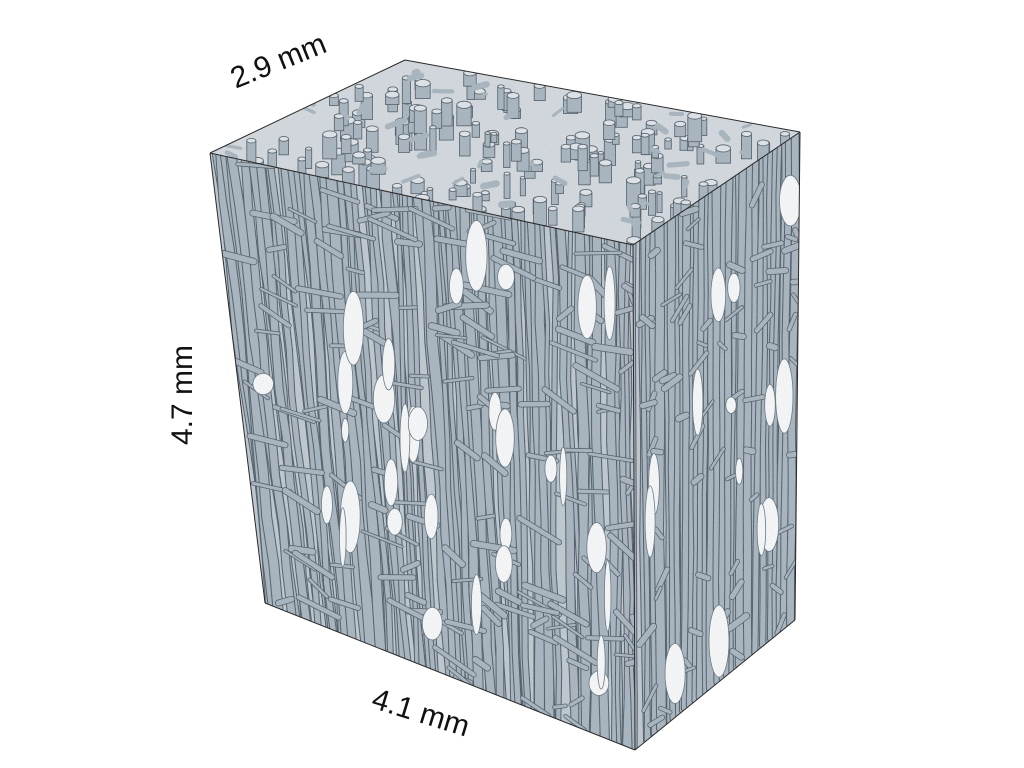  What do you see at coordinates (450, 676) in the screenshot?
I see `box-edge-bottom-front` at bounding box center [450, 676].